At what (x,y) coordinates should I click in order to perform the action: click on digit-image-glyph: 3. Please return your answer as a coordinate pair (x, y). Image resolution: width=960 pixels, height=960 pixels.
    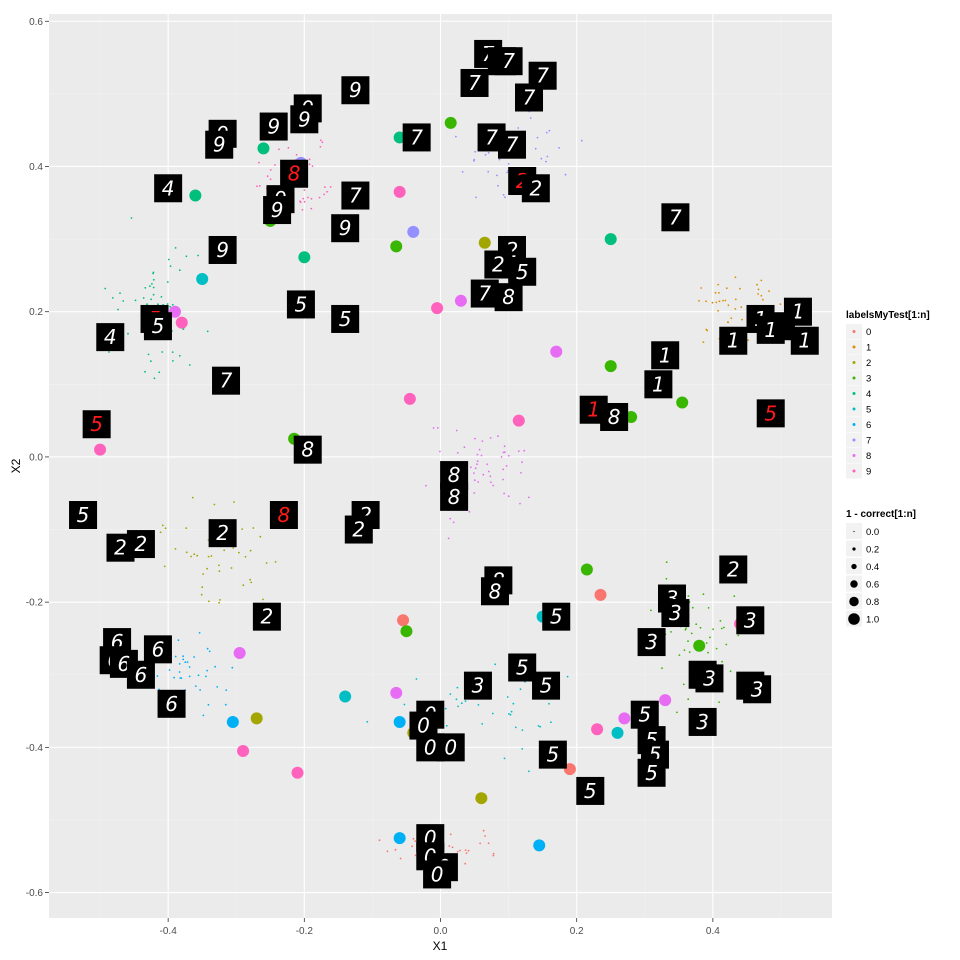
    Looking at the image, I should click on (757, 689).